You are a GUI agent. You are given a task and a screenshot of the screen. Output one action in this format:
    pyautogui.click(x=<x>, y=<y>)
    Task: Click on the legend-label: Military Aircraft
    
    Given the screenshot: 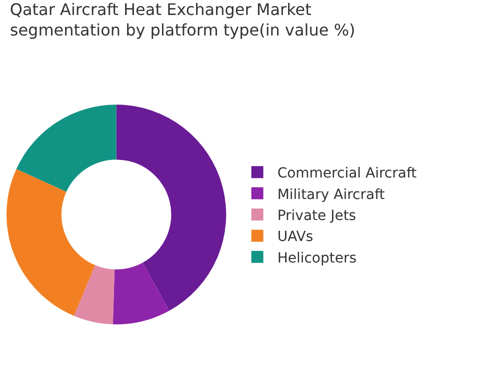 What is the action you would take?
    pyautogui.click(x=331, y=194)
    